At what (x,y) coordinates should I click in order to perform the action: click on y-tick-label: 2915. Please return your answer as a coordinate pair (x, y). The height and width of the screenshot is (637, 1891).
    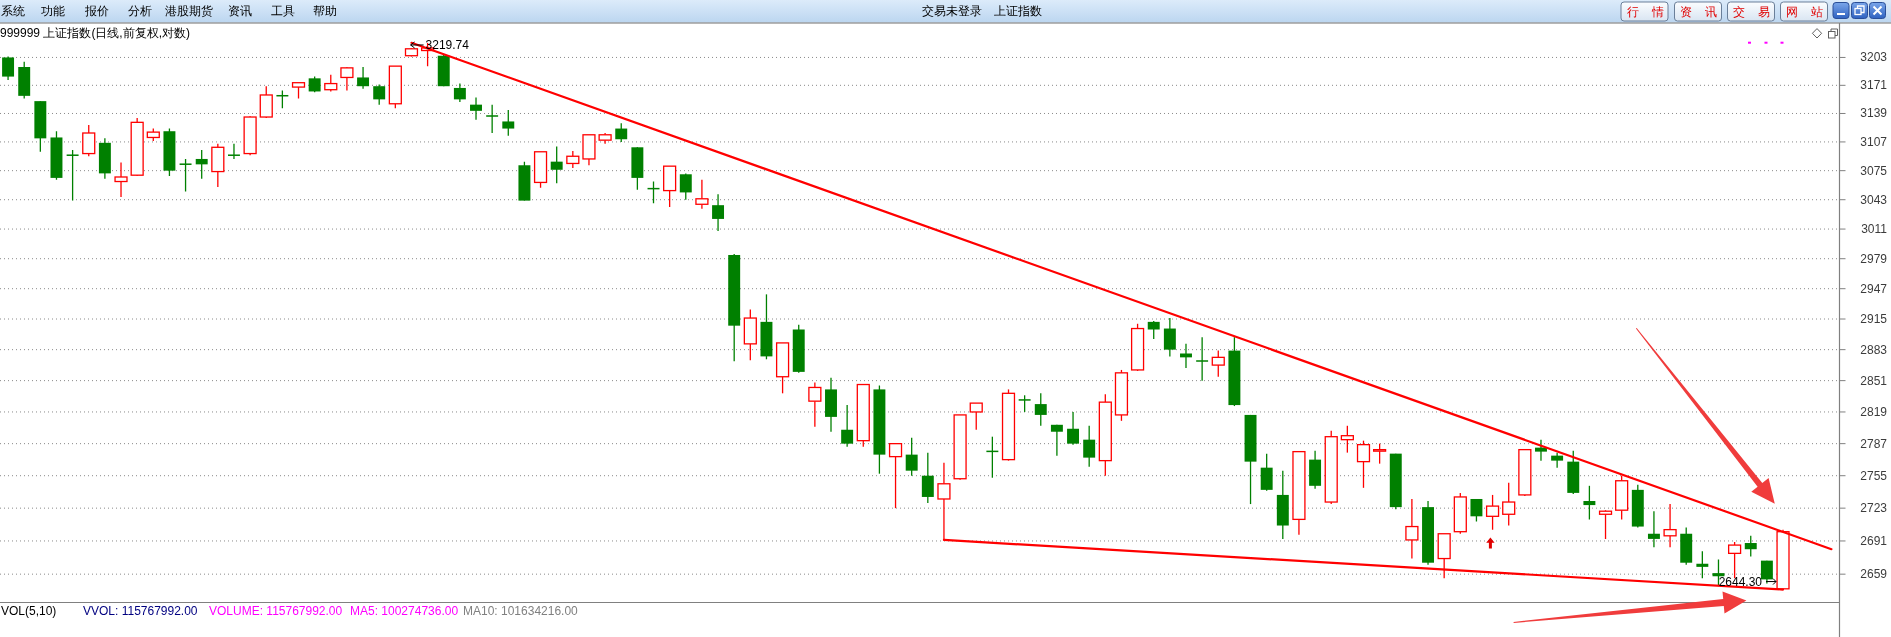
    Looking at the image, I should click on (1874, 319).